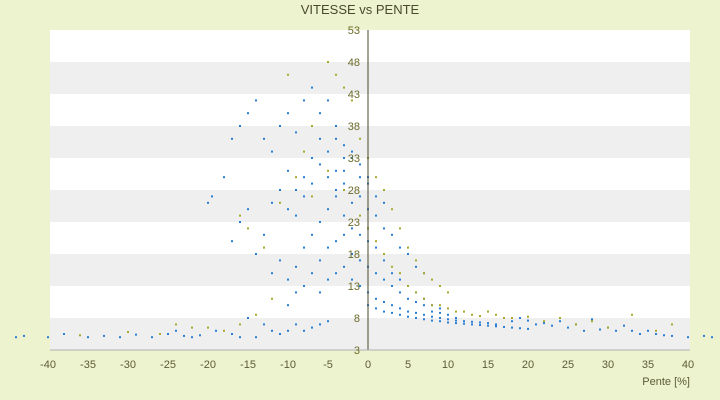 This screenshot has width=720, height=400. What do you see at coordinates (368, 365) in the screenshot?
I see `x-tick-label: 0` at bounding box center [368, 365].